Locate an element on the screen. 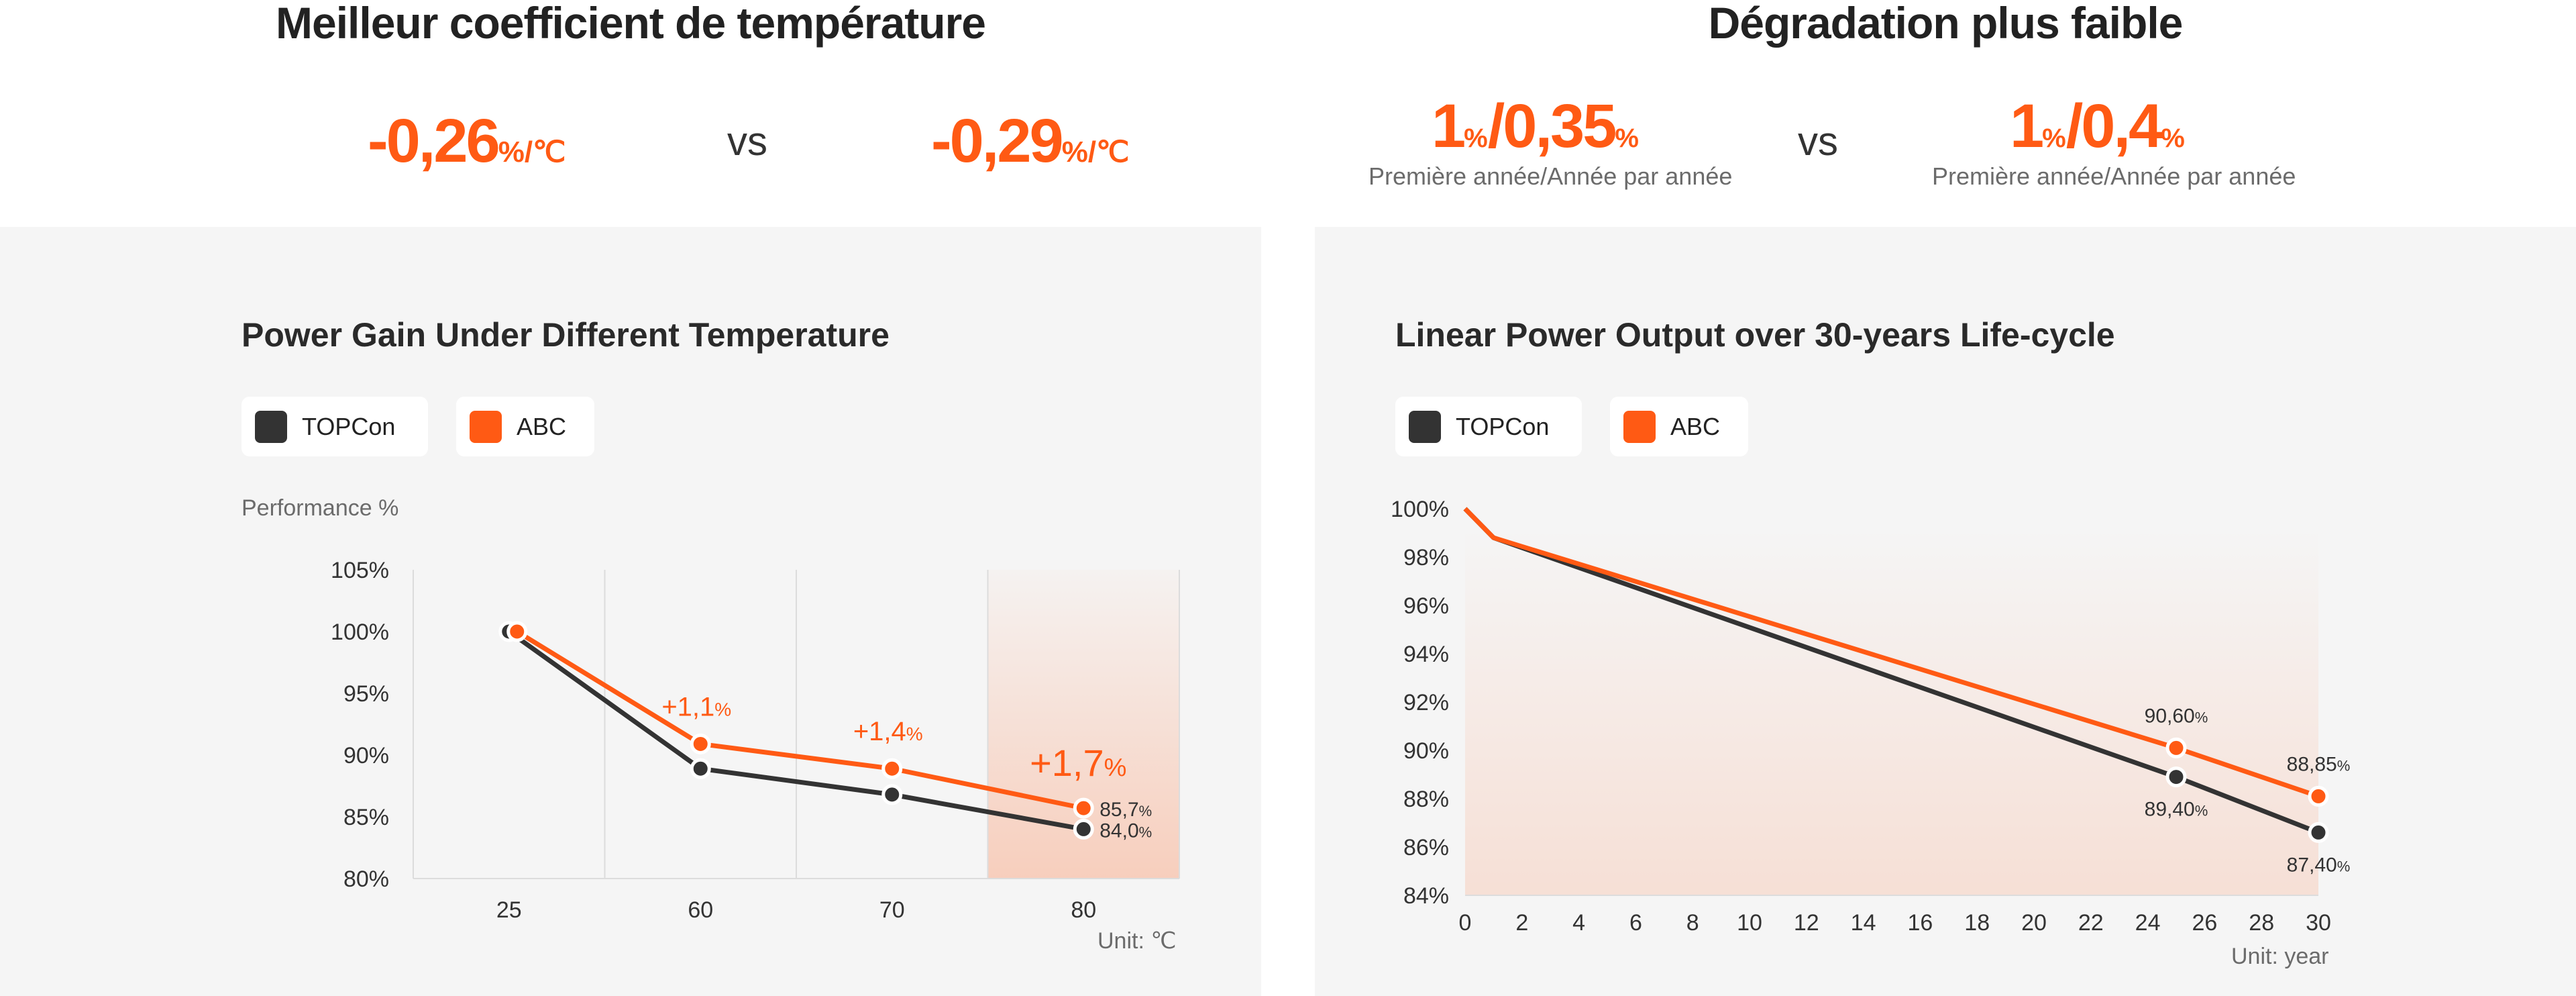 The image size is (2576, 996). legend-topcon-label: TOPCon is located at coordinates (349, 426).